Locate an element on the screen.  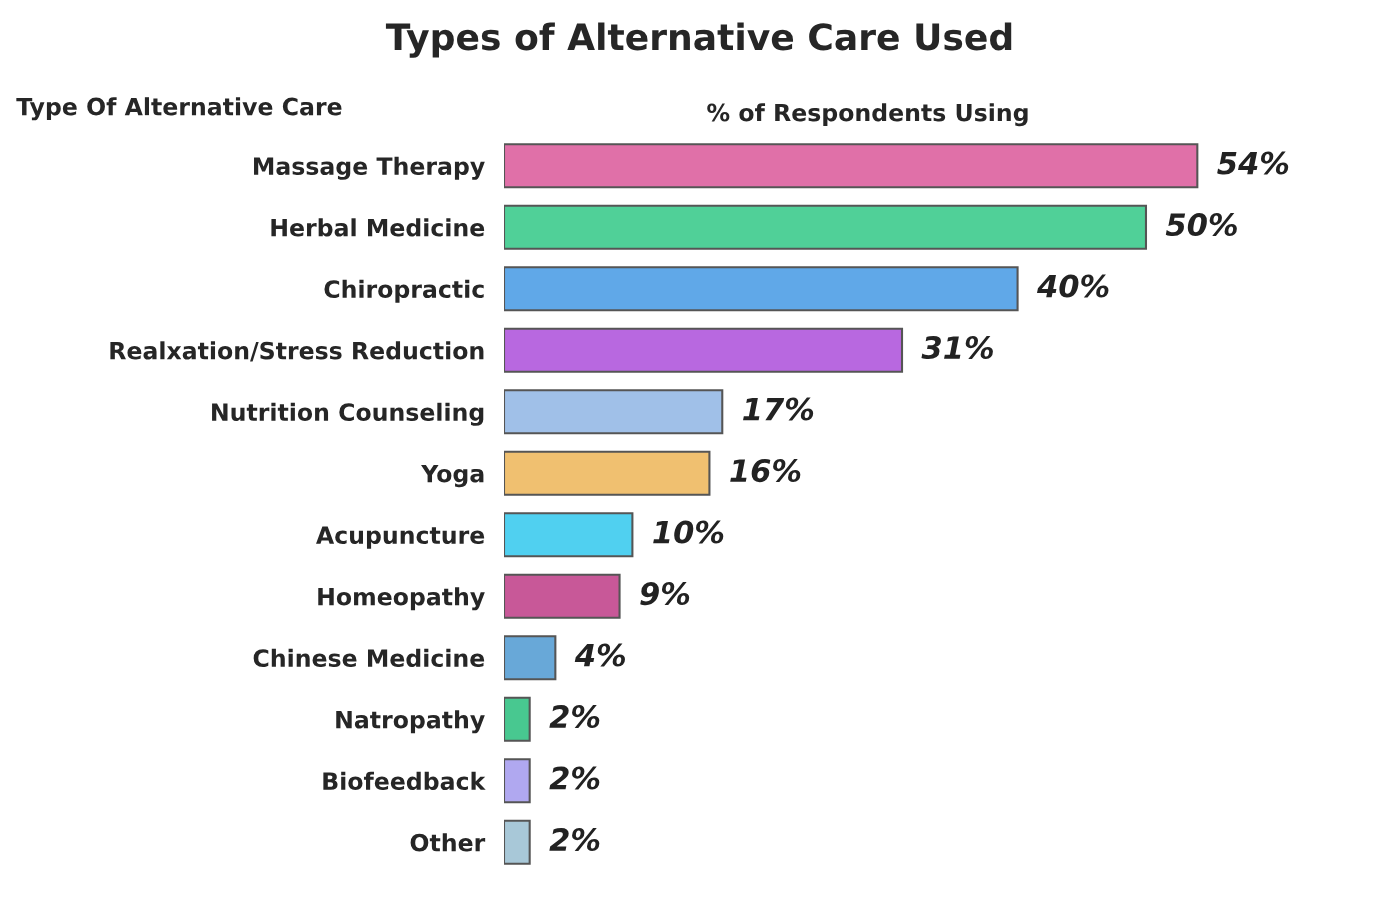
y-tick-label: Biofeedback is located at coordinates (404, 781).